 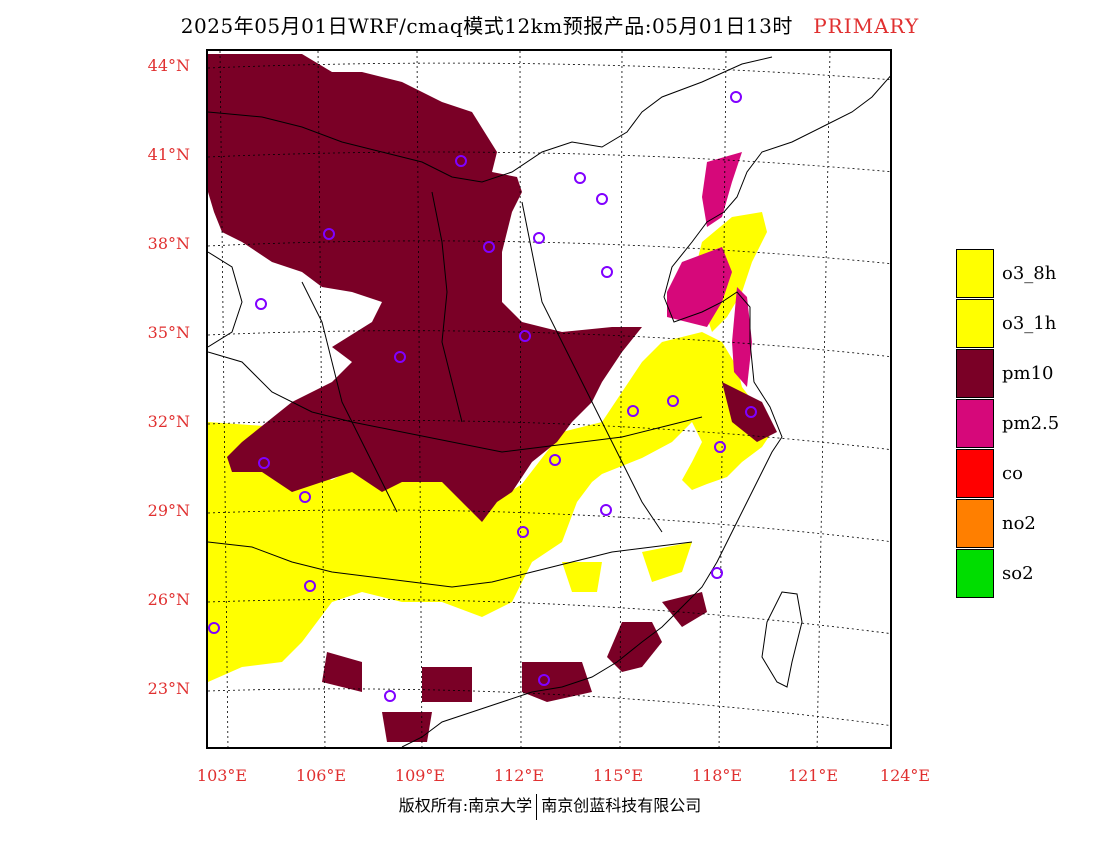 I want to click on pollutant-legend: o3_8h o3_1h pm10 pm2.5 co no2 so2, so click(x=1021, y=424).